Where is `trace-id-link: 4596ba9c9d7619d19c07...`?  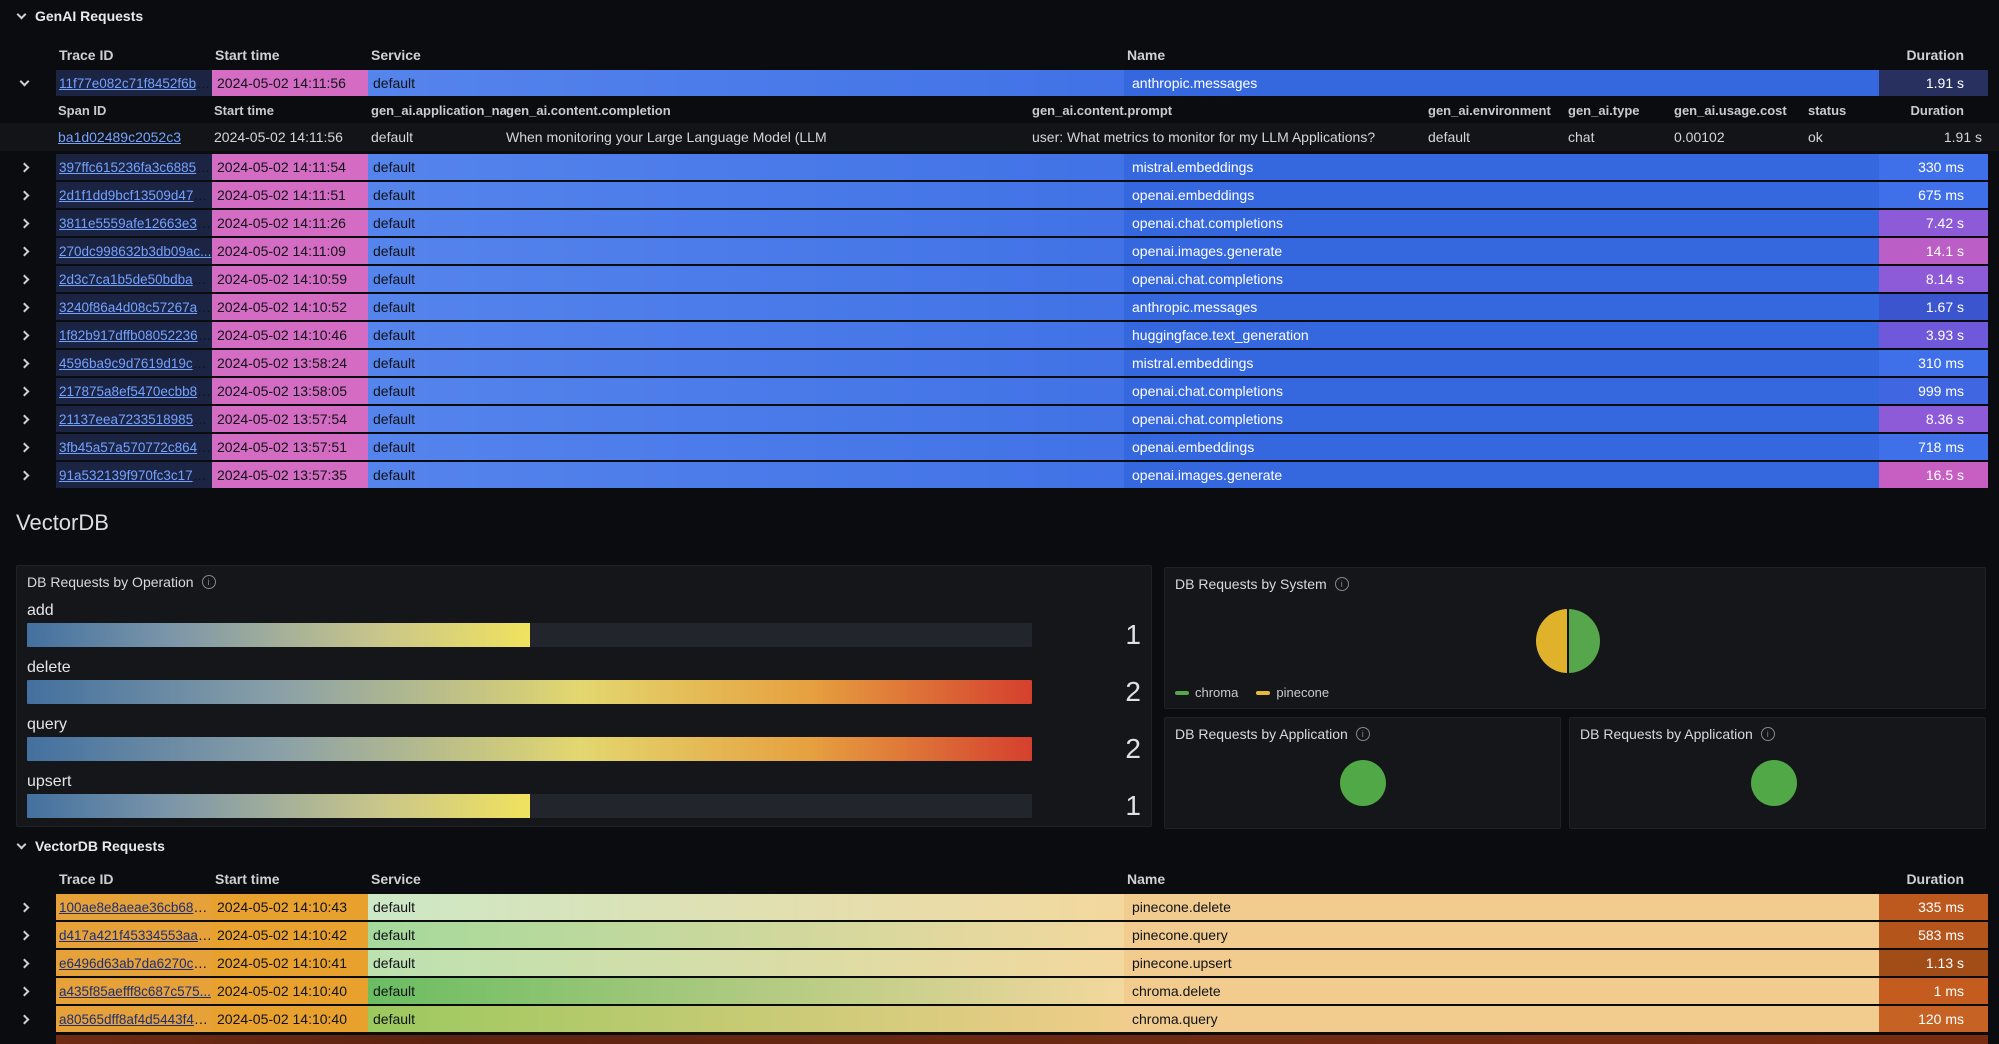 trace-id-link: 4596ba9c9d7619d19c07... is located at coordinates (135, 363).